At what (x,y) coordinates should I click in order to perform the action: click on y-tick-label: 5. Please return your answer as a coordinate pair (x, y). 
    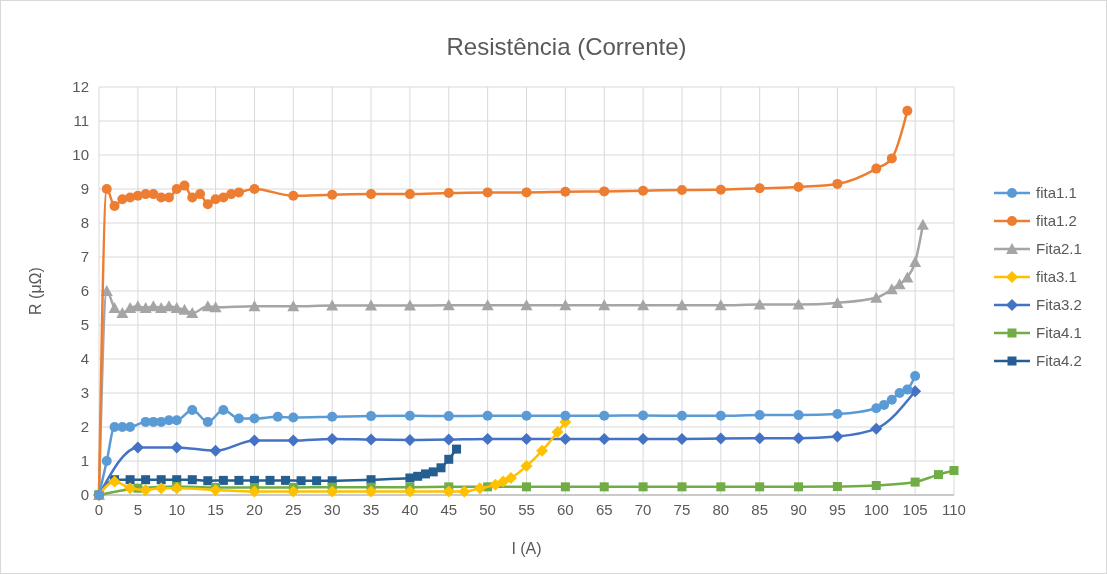
    Looking at the image, I should click on (84, 324).